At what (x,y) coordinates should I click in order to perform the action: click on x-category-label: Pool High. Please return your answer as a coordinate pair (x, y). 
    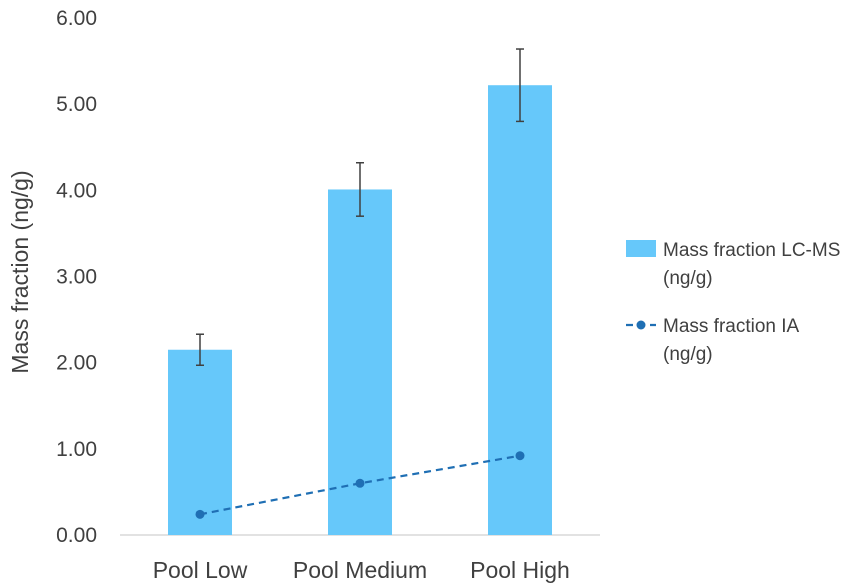
    Looking at the image, I should click on (520, 570).